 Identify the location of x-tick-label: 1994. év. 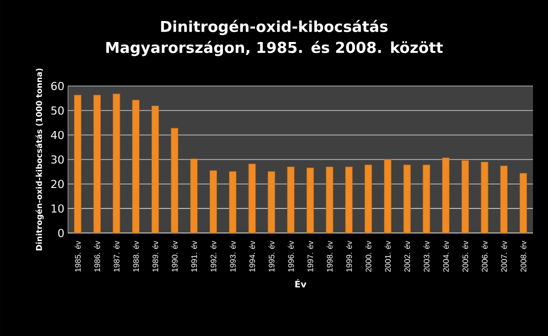
(252, 256).